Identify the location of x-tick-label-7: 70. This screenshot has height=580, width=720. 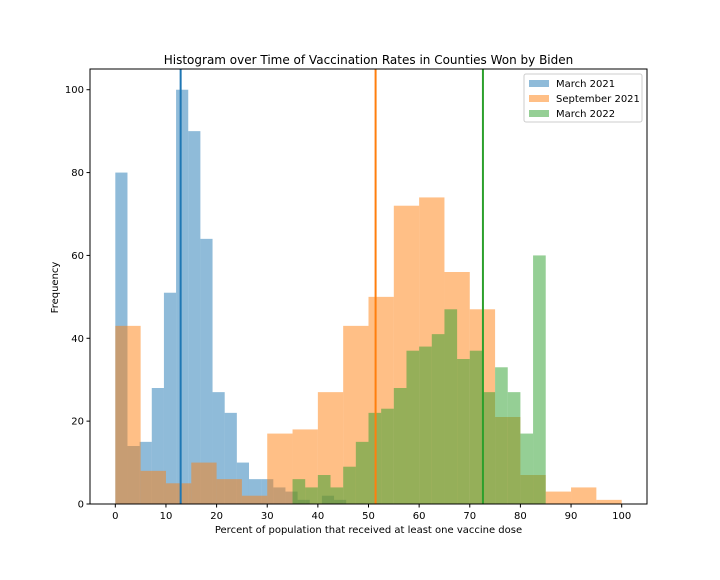
(469, 516).